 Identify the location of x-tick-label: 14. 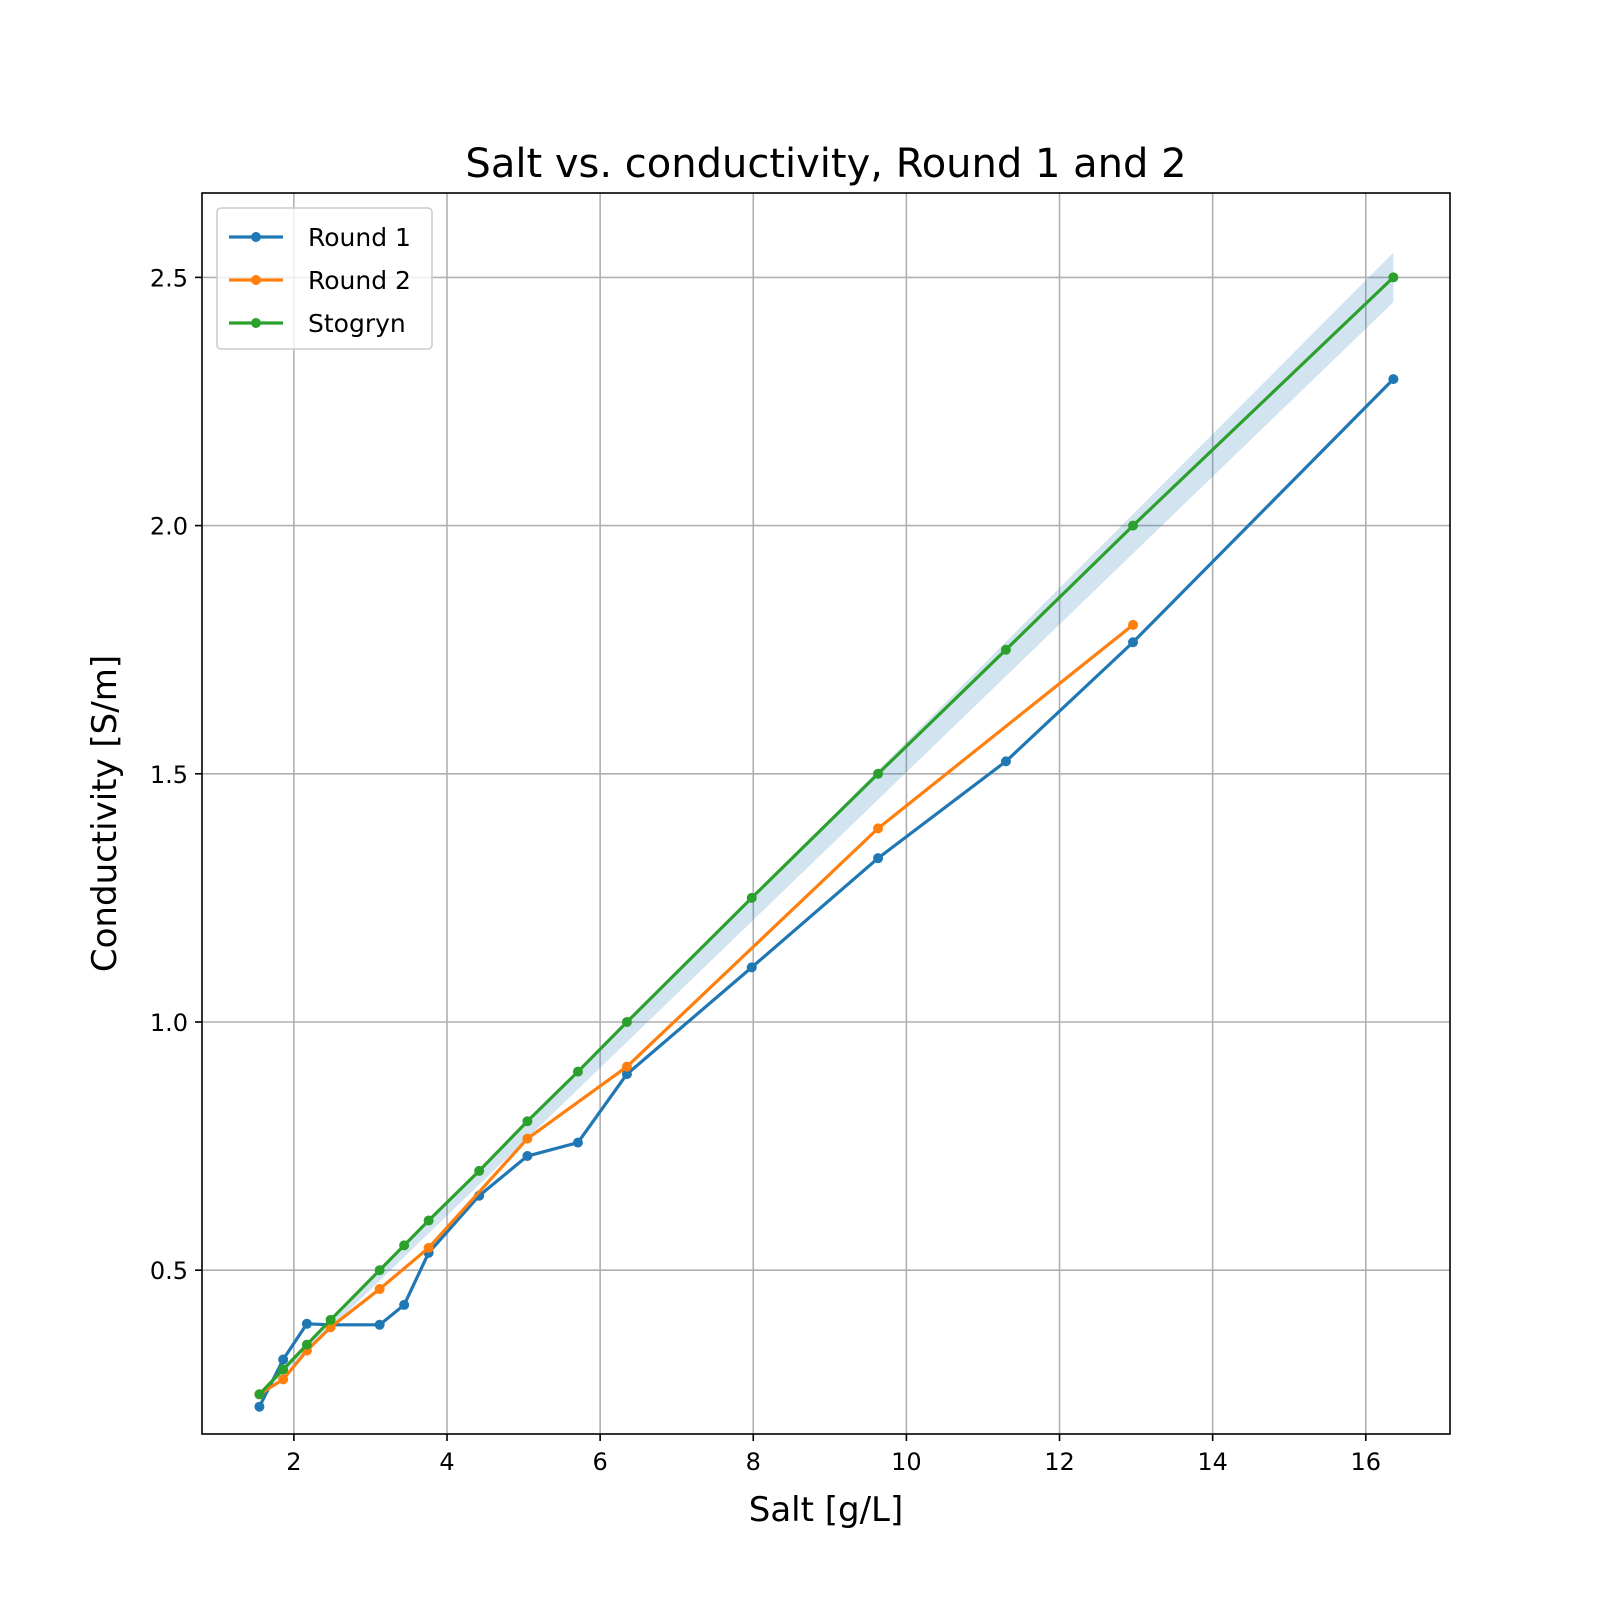
(1212, 1462).